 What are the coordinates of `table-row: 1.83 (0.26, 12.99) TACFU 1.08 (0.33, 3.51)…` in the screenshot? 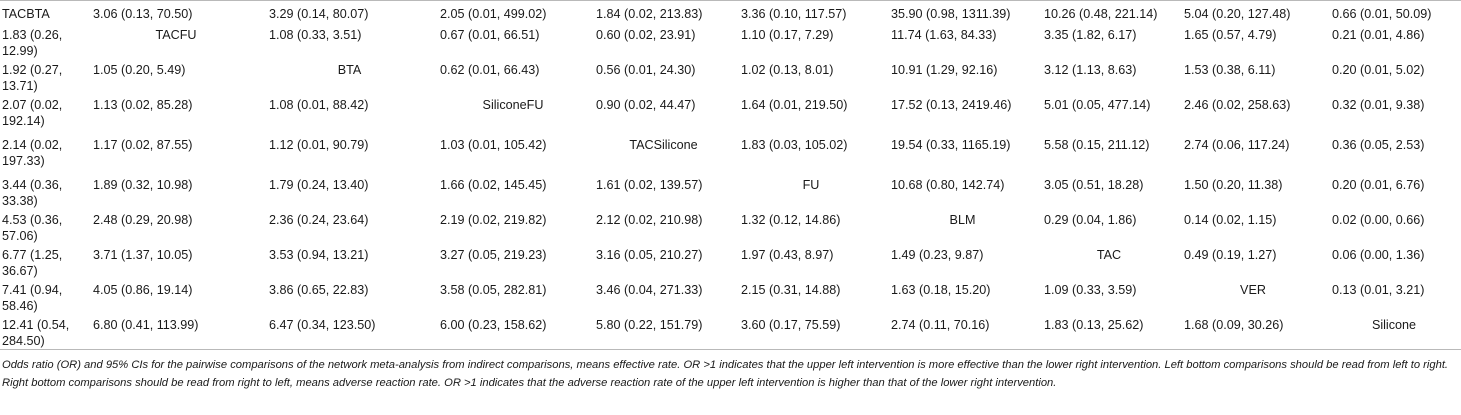 It's located at (730, 41).